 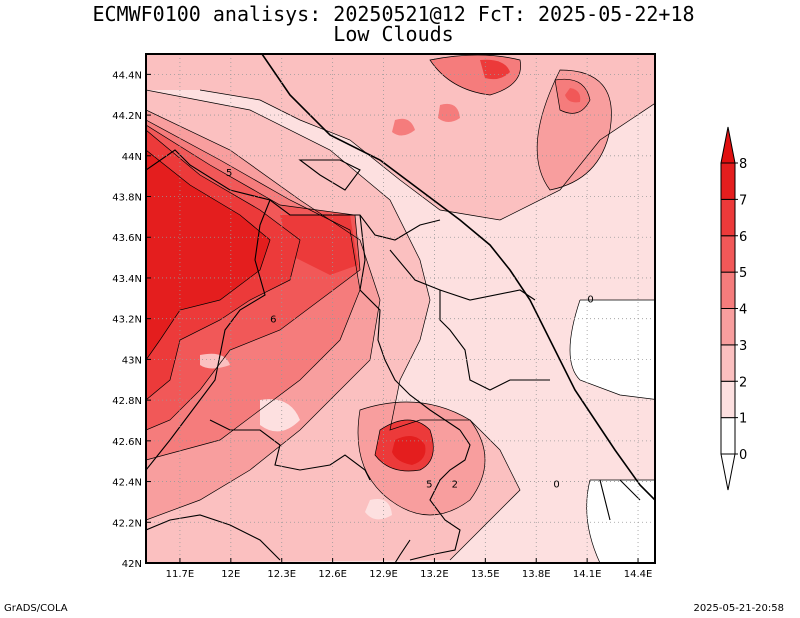 What do you see at coordinates (738, 608) in the screenshot?
I see `footer-timestamp: 2025-05-21-20:58` at bounding box center [738, 608].